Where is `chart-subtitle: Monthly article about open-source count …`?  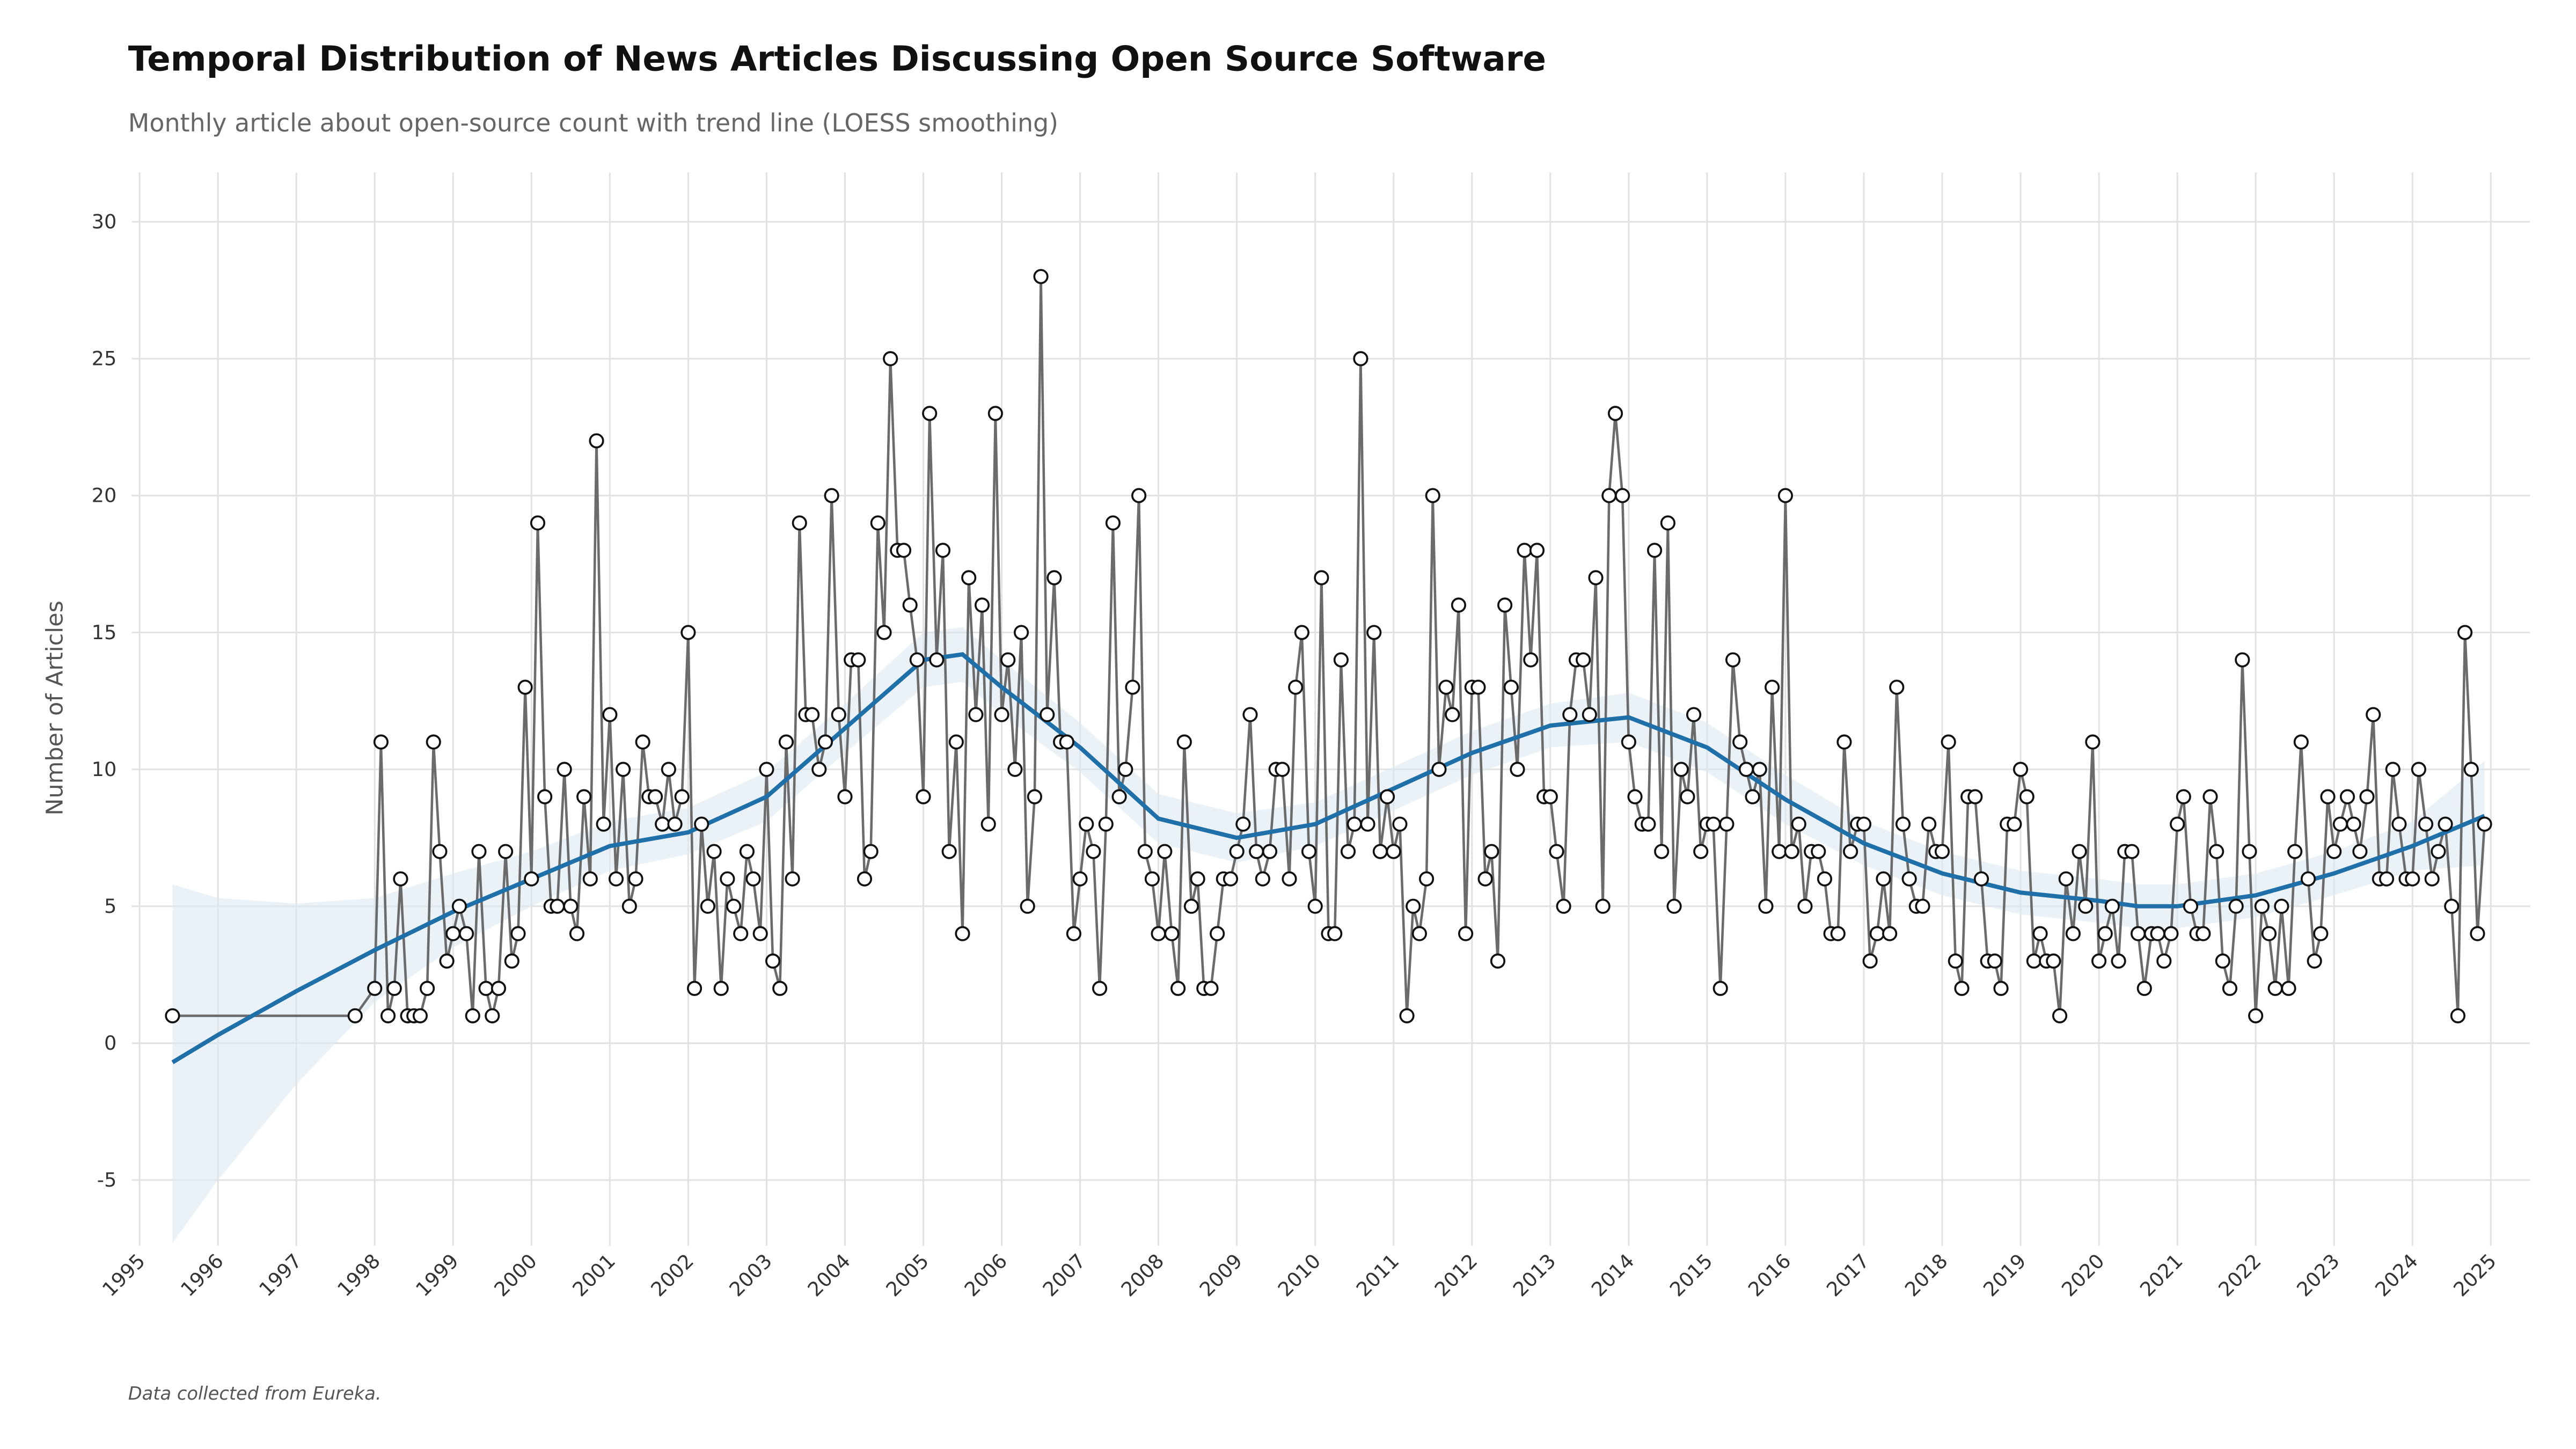
chart-subtitle: Monthly article about open-source count … is located at coordinates (593, 122).